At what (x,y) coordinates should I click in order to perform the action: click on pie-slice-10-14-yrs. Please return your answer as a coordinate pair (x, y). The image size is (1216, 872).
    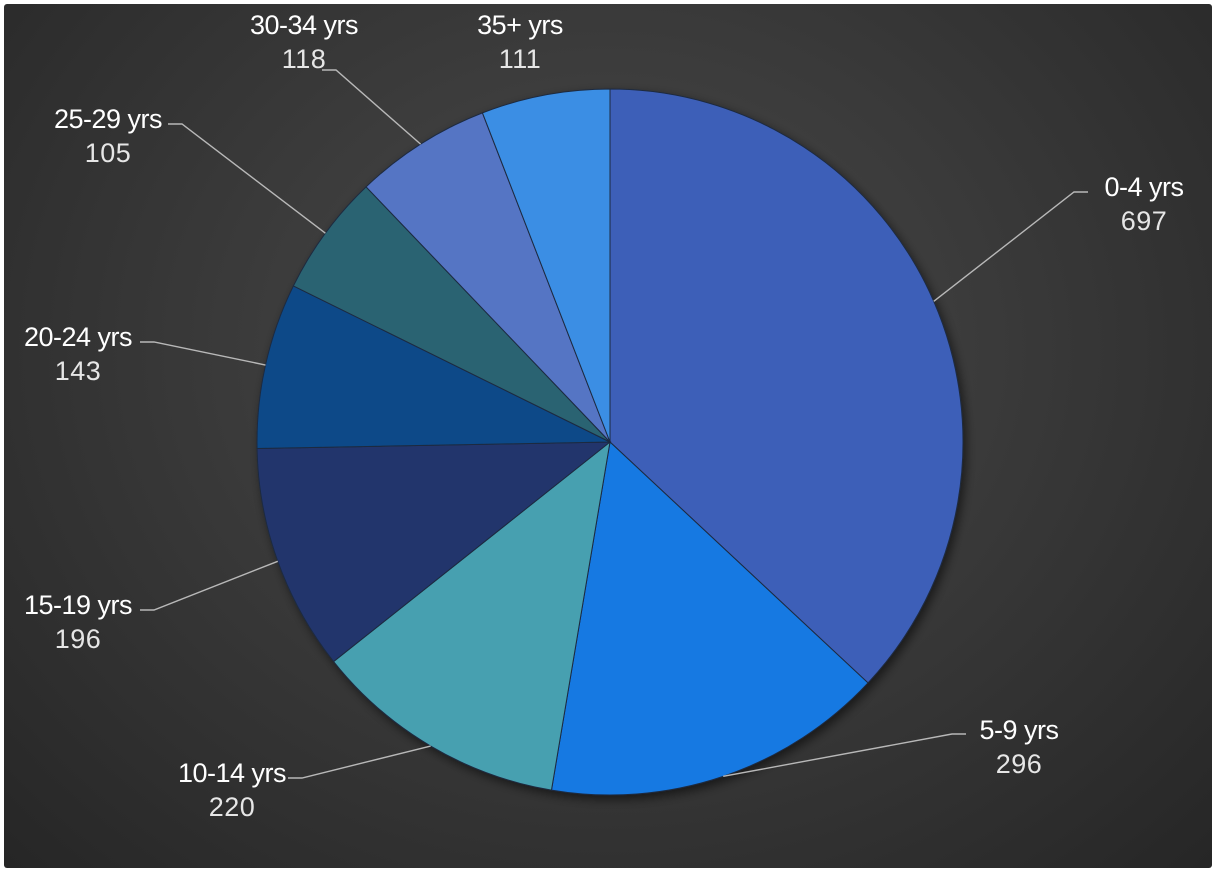
    Looking at the image, I should click on (471, 615).